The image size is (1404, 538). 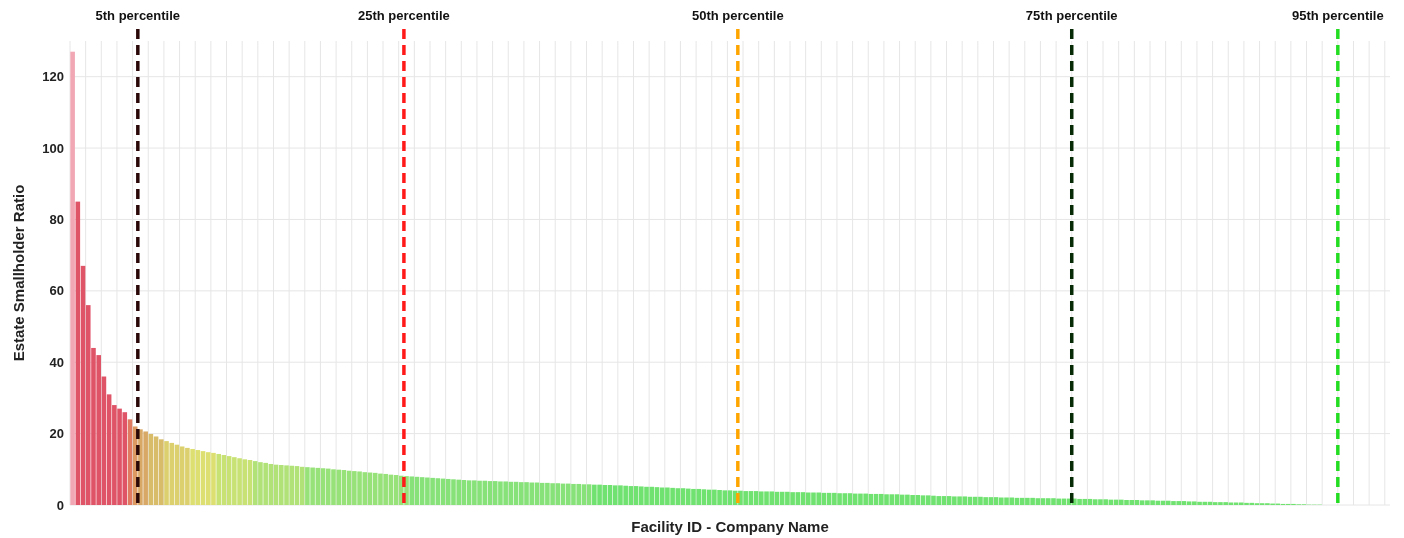 What do you see at coordinates (1071, 15) in the screenshot?
I see `text: 75th percentile` at bounding box center [1071, 15].